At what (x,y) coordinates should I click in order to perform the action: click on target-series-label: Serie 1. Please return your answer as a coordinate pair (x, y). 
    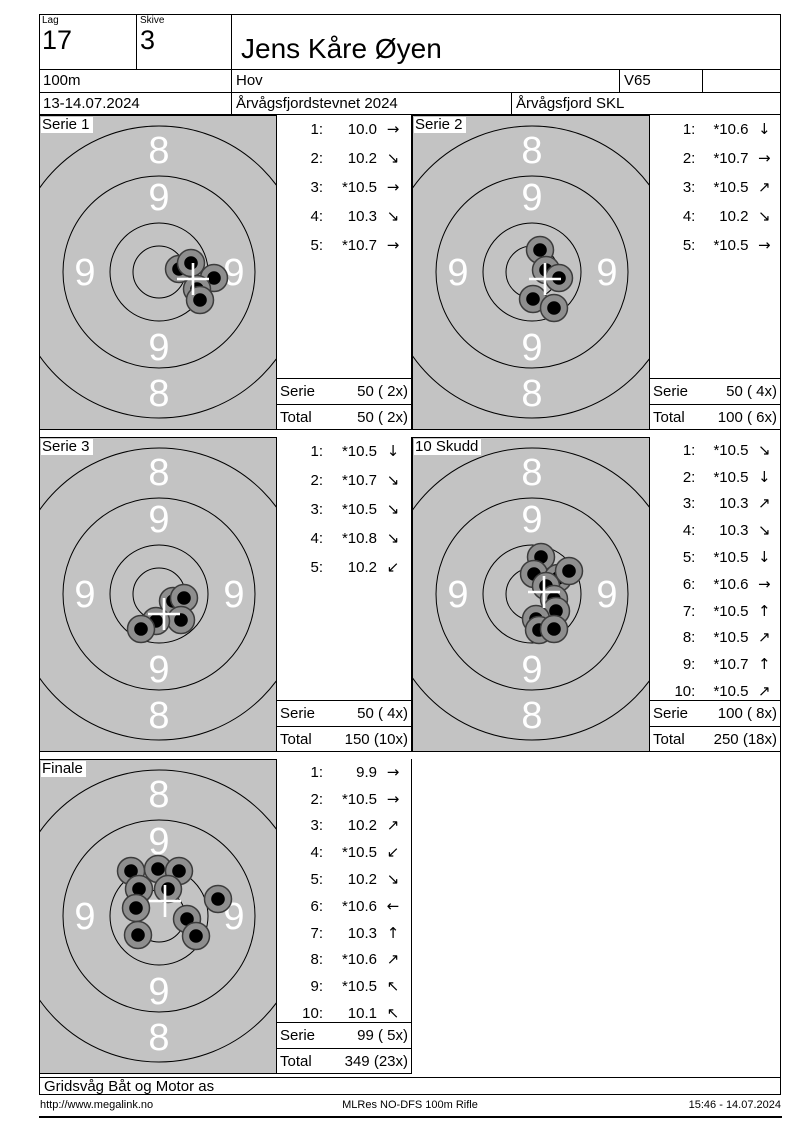
    Looking at the image, I should click on (67, 125).